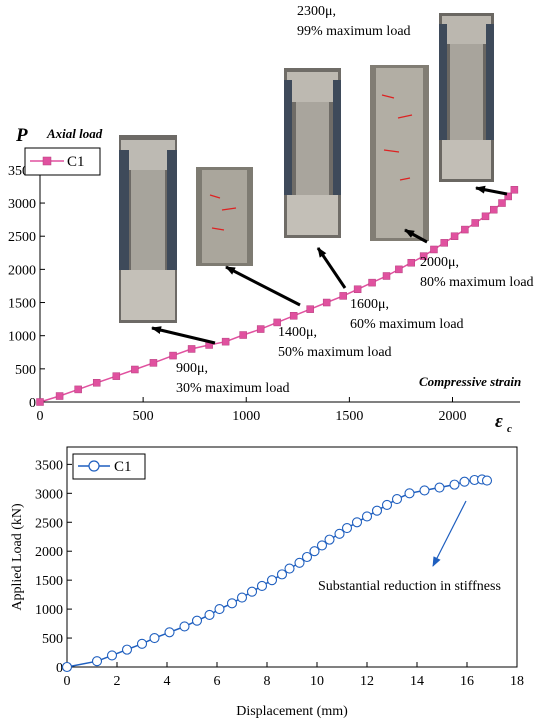 The height and width of the screenshot is (724, 550). I want to click on stiffness-arrow, so click(449, 533).